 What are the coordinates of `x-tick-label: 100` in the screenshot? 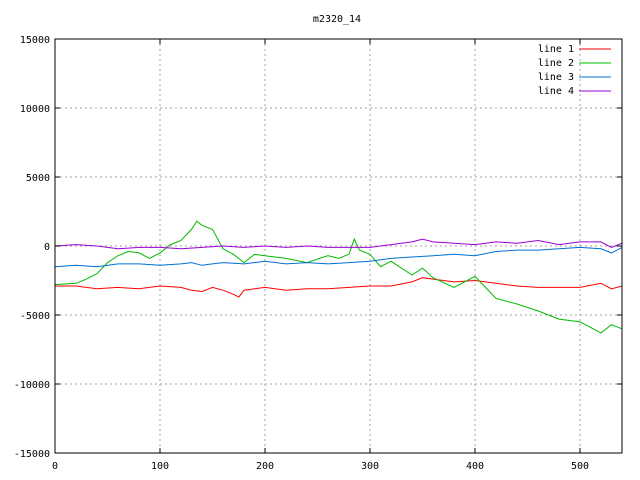 It's located at (160, 466).